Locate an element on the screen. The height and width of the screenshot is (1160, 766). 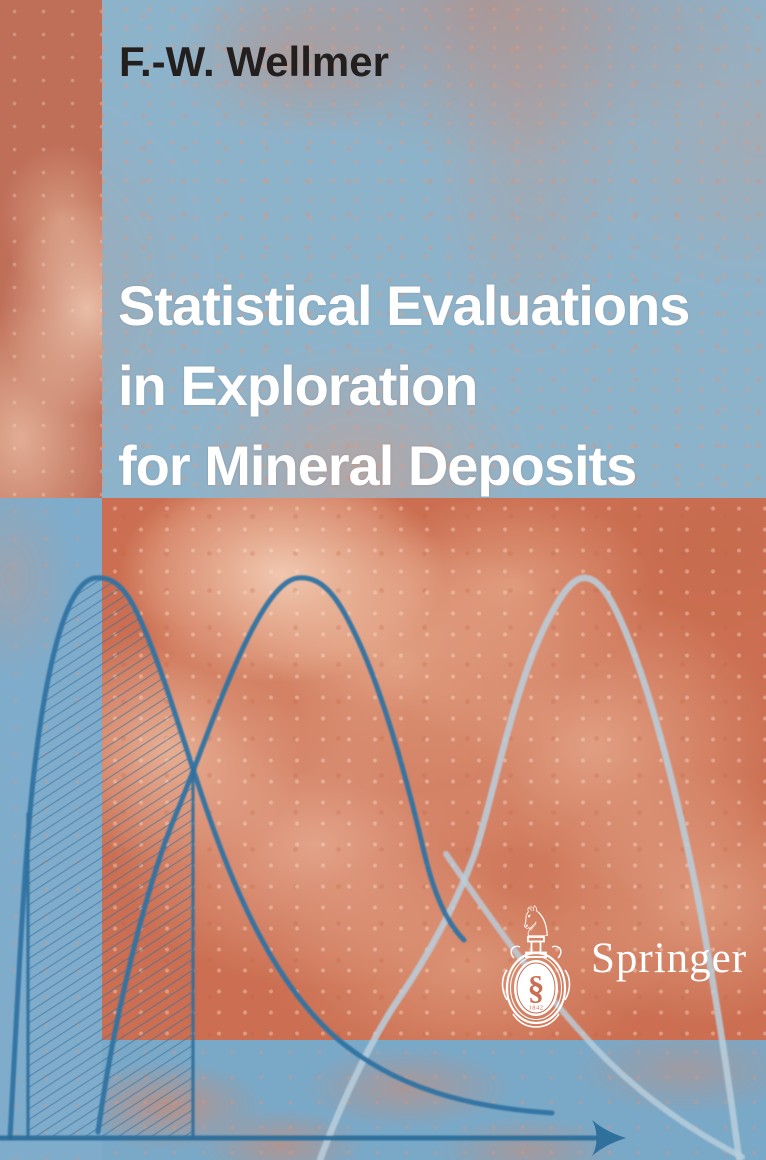
pale-curve-tail is located at coordinates (594, 1005).